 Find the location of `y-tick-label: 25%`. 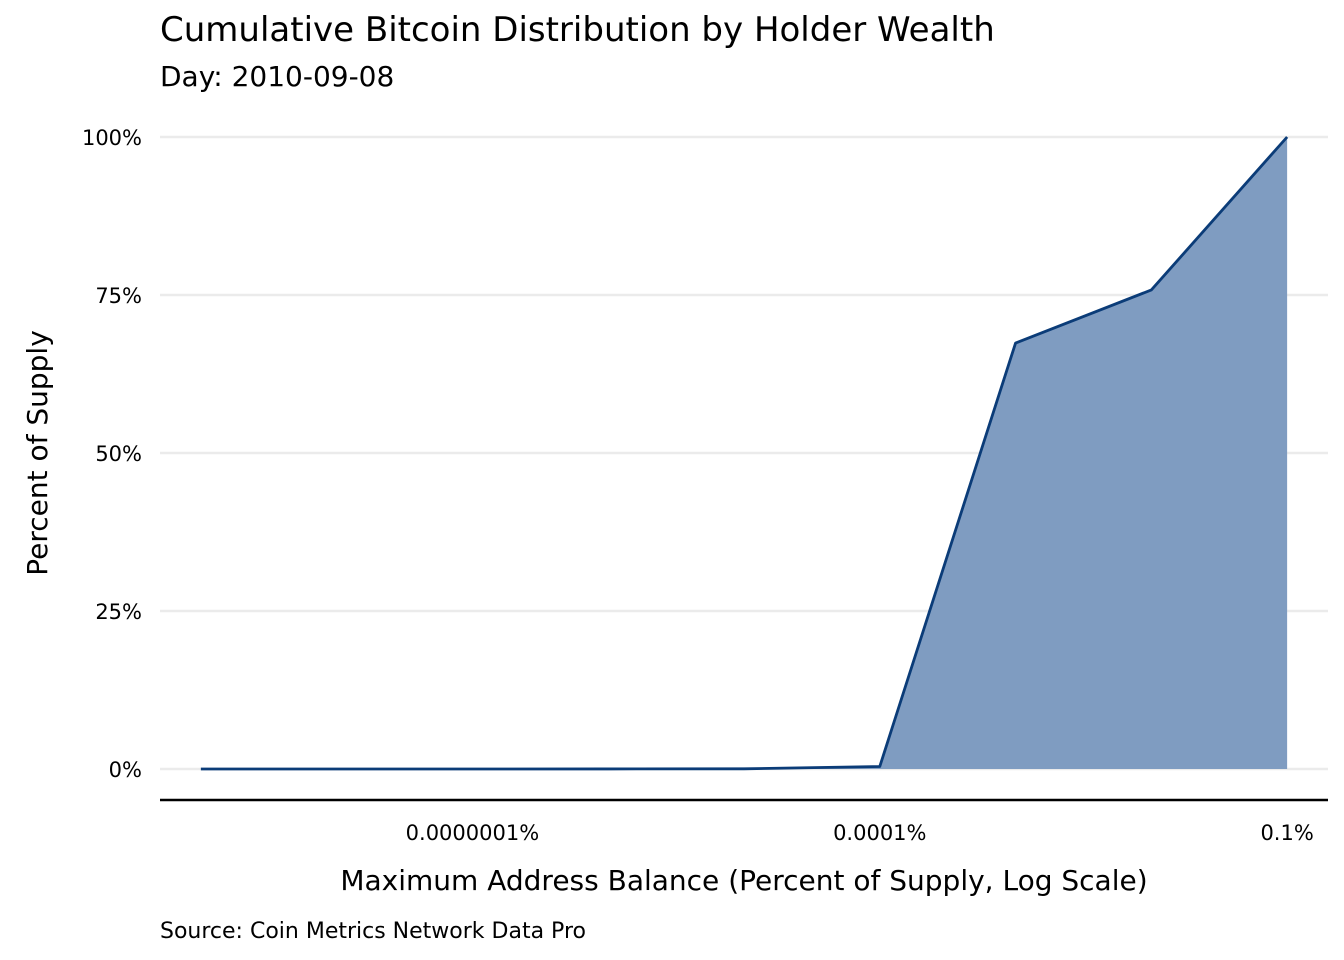

y-tick-label: 25% is located at coordinates (118, 612).